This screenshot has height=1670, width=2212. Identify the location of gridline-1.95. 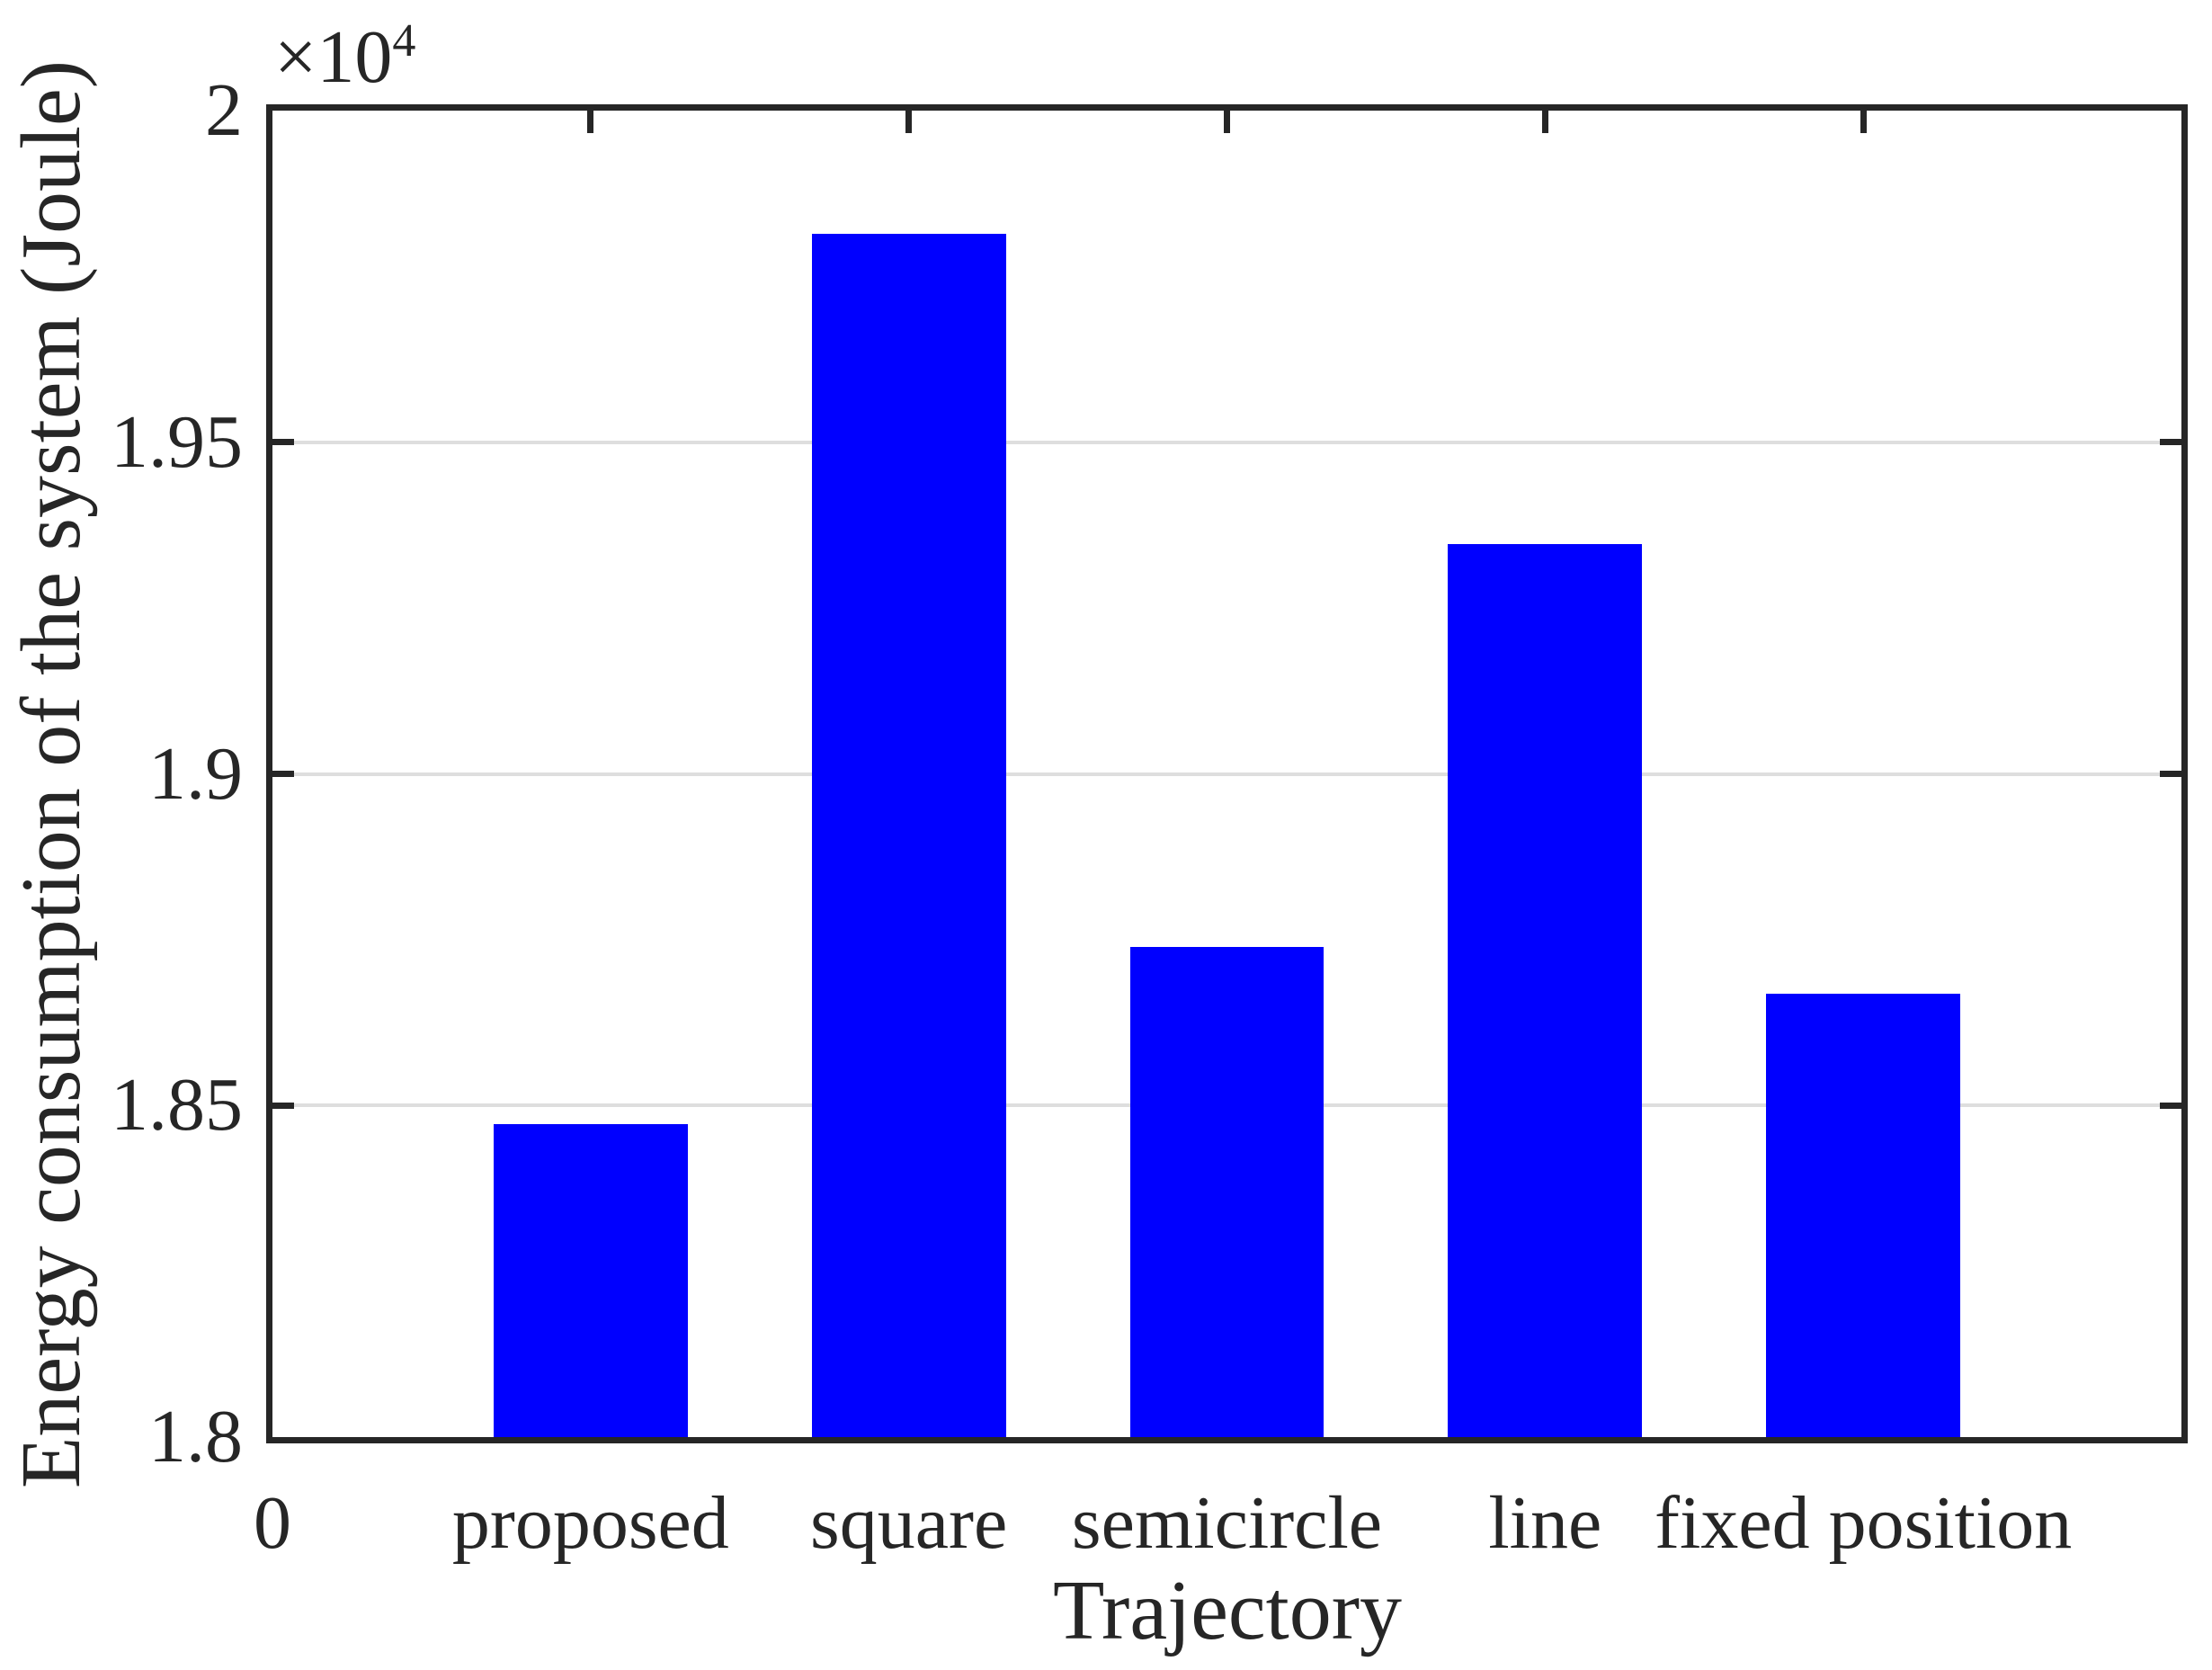
(1226, 442).